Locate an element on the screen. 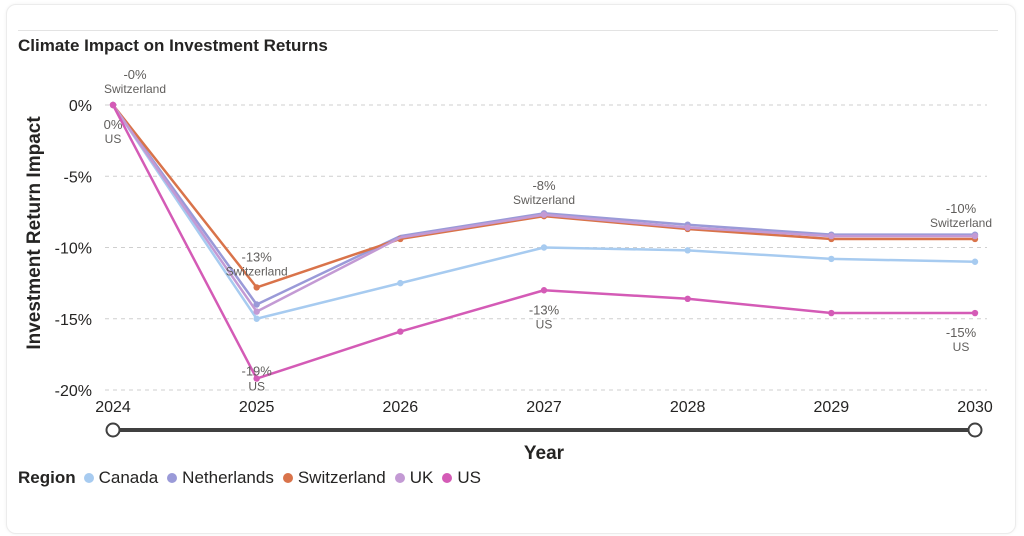 The width and height of the screenshot is (1024, 536). data-label-value: -15% is located at coordinates (961, 332).